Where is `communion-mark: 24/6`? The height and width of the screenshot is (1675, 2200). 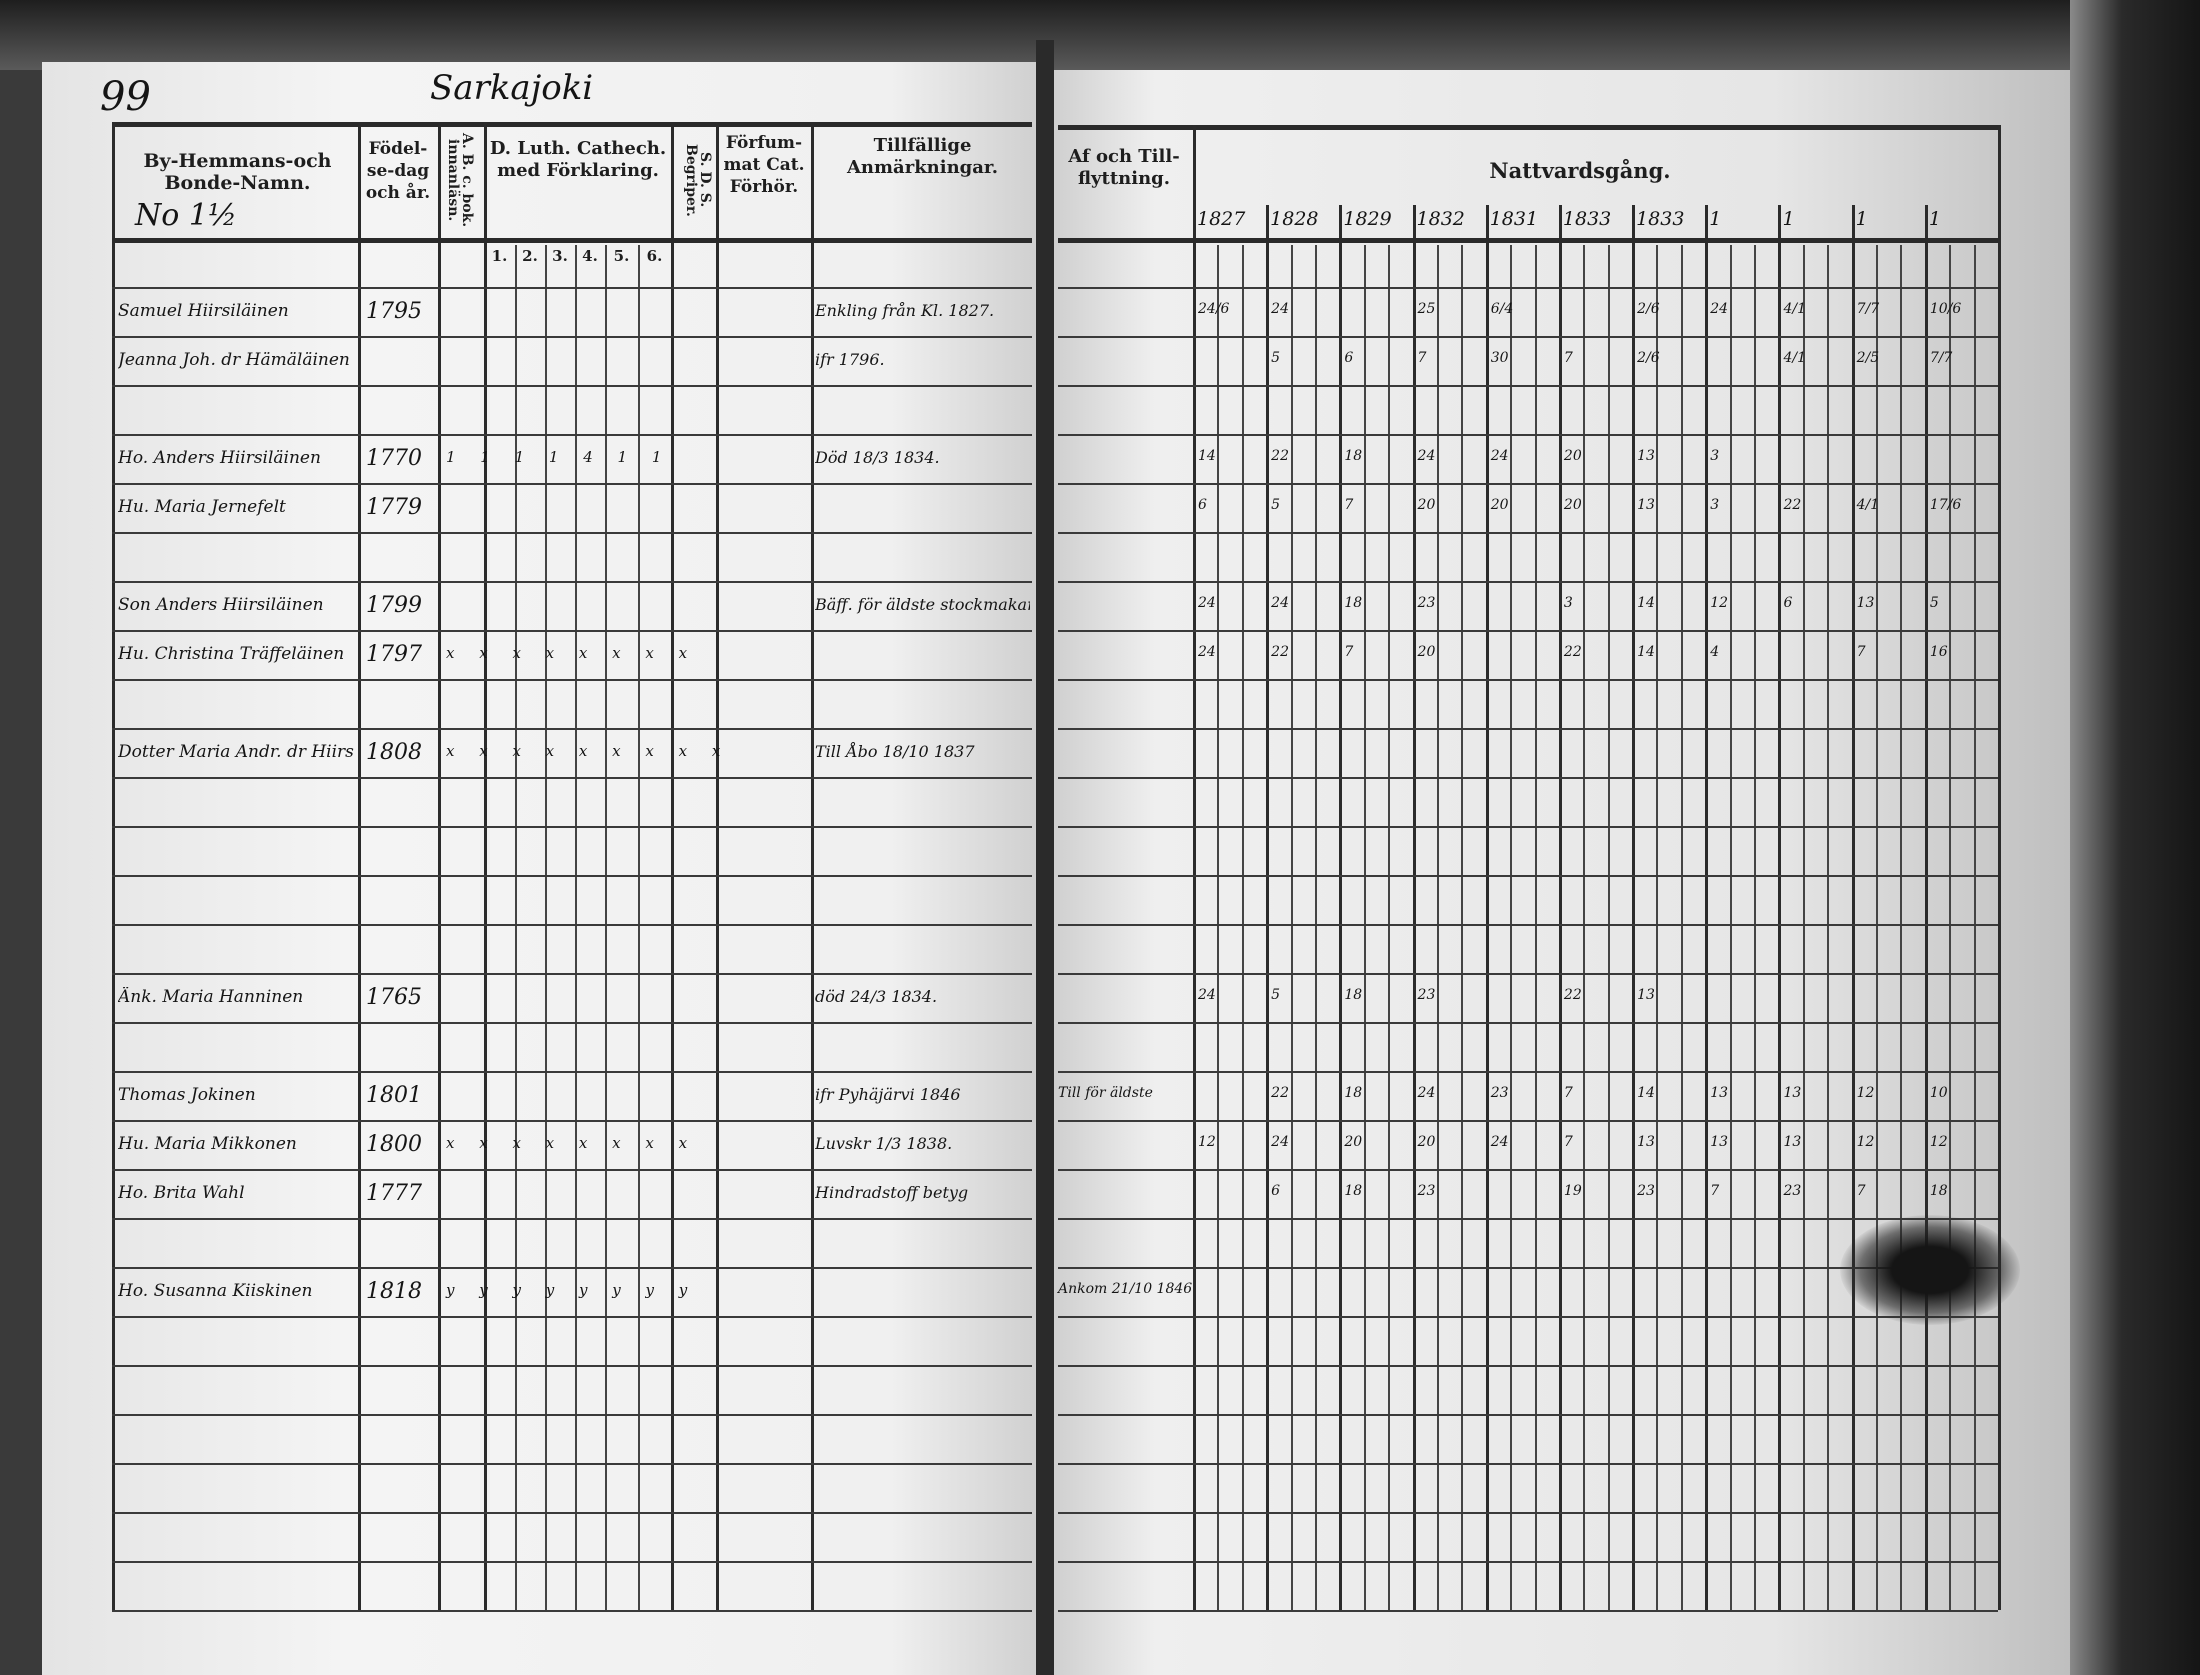
communion-mark: 24/6 is located at coordinates (1214, 309).